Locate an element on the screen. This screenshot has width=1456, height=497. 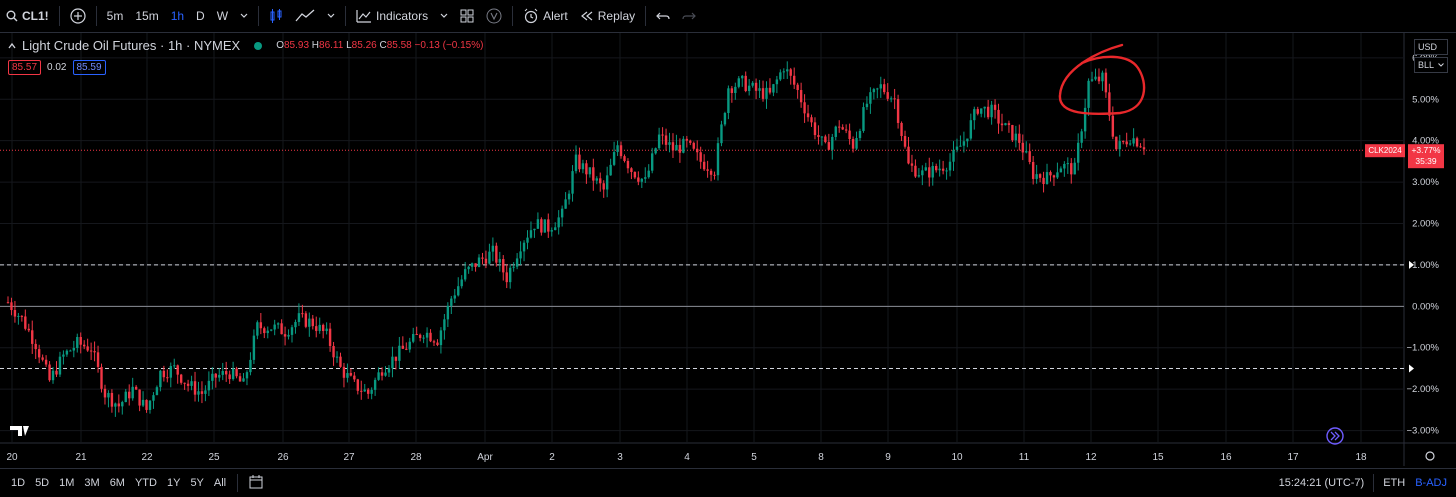
layouts-button is located at coordinates (467, 16).